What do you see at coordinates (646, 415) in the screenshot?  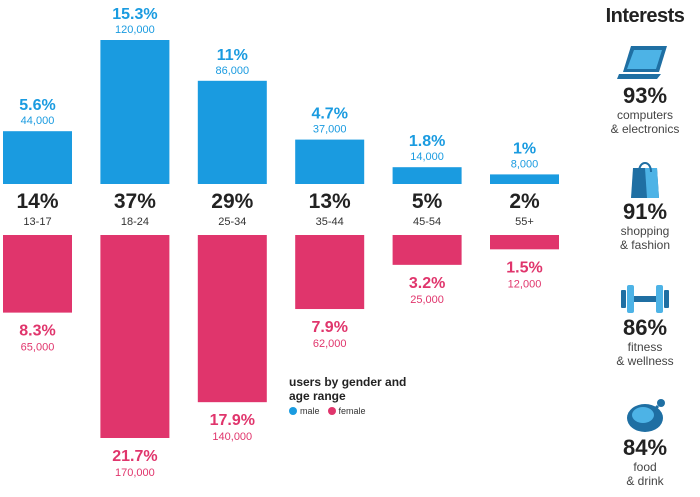 I see `food-icon` at bounding box center [646, 415].